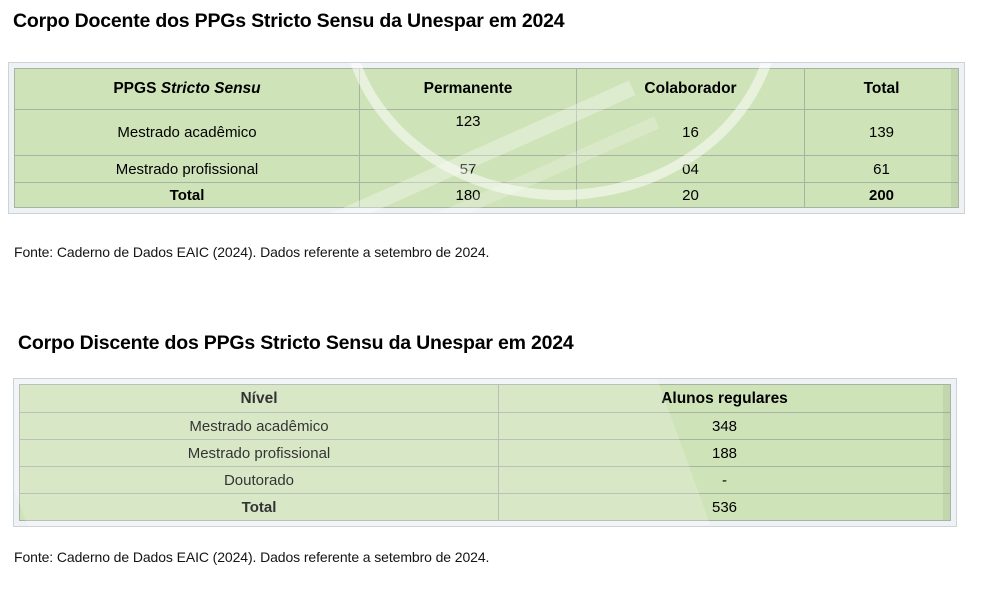 The height and width of the screenshot is (589, 987). What do you see at coordinates (690, 89) in the screenshot?
I see `docente-col-colaborador: Colaborador` at bounding box center [690, 89].